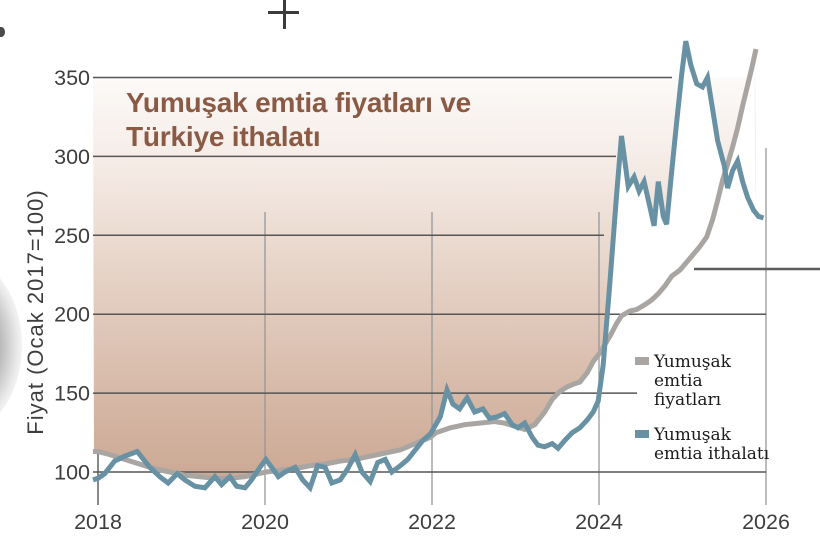 This screenshot has height=560, width=820. Describe the element at coordinates (223, 136) in the screenshot. I see `chart-title-line2: Türkiye ithalatı` at that location.